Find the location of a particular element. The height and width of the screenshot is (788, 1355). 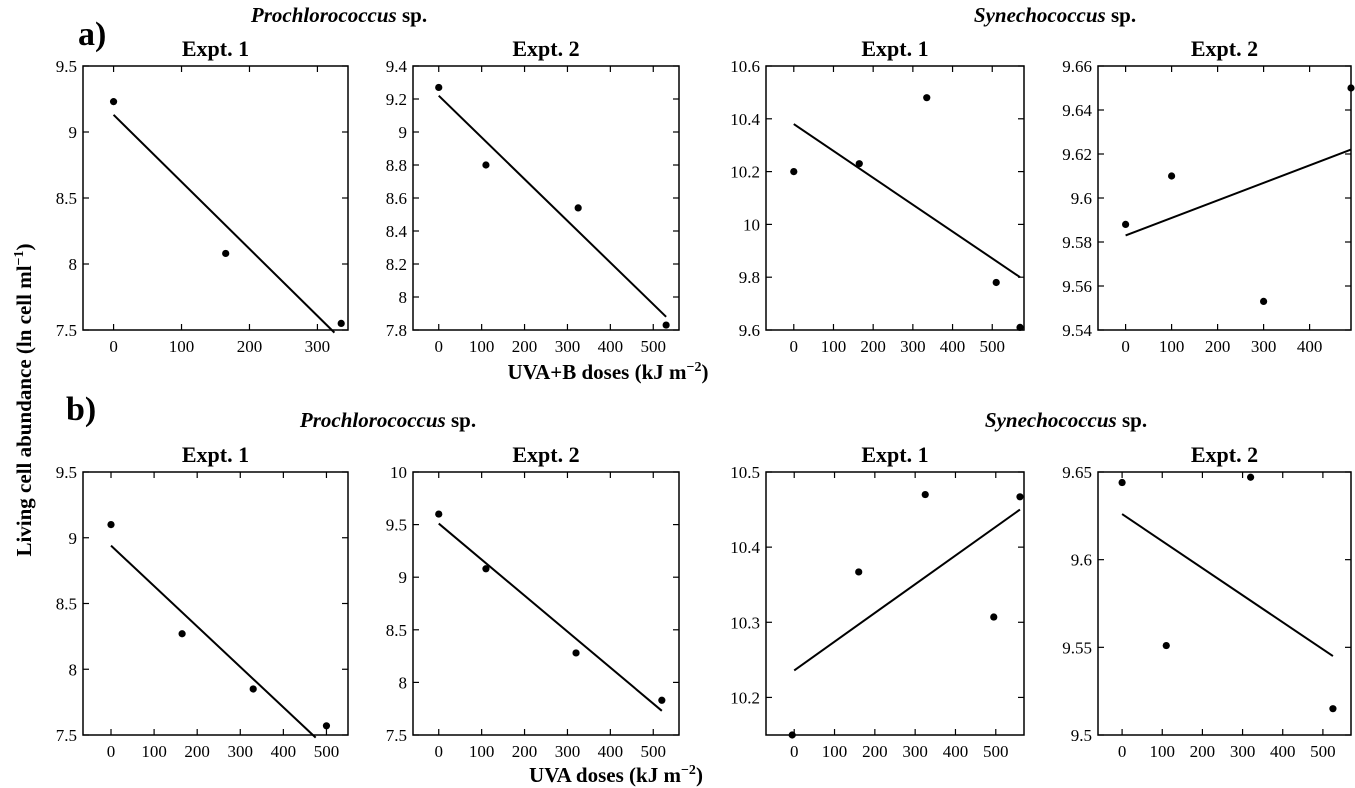

chart-panel: Expt. 1 0 100 200 300 400 500 10.2 10.3 10.4 10.5 is located at coordinates (877, 601).